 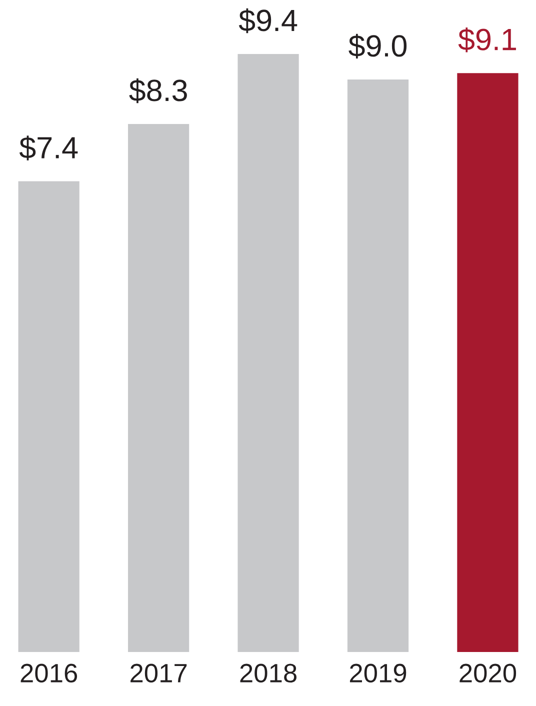 I want to click on x-tick-label: 2019, so click(x=378, y=673).